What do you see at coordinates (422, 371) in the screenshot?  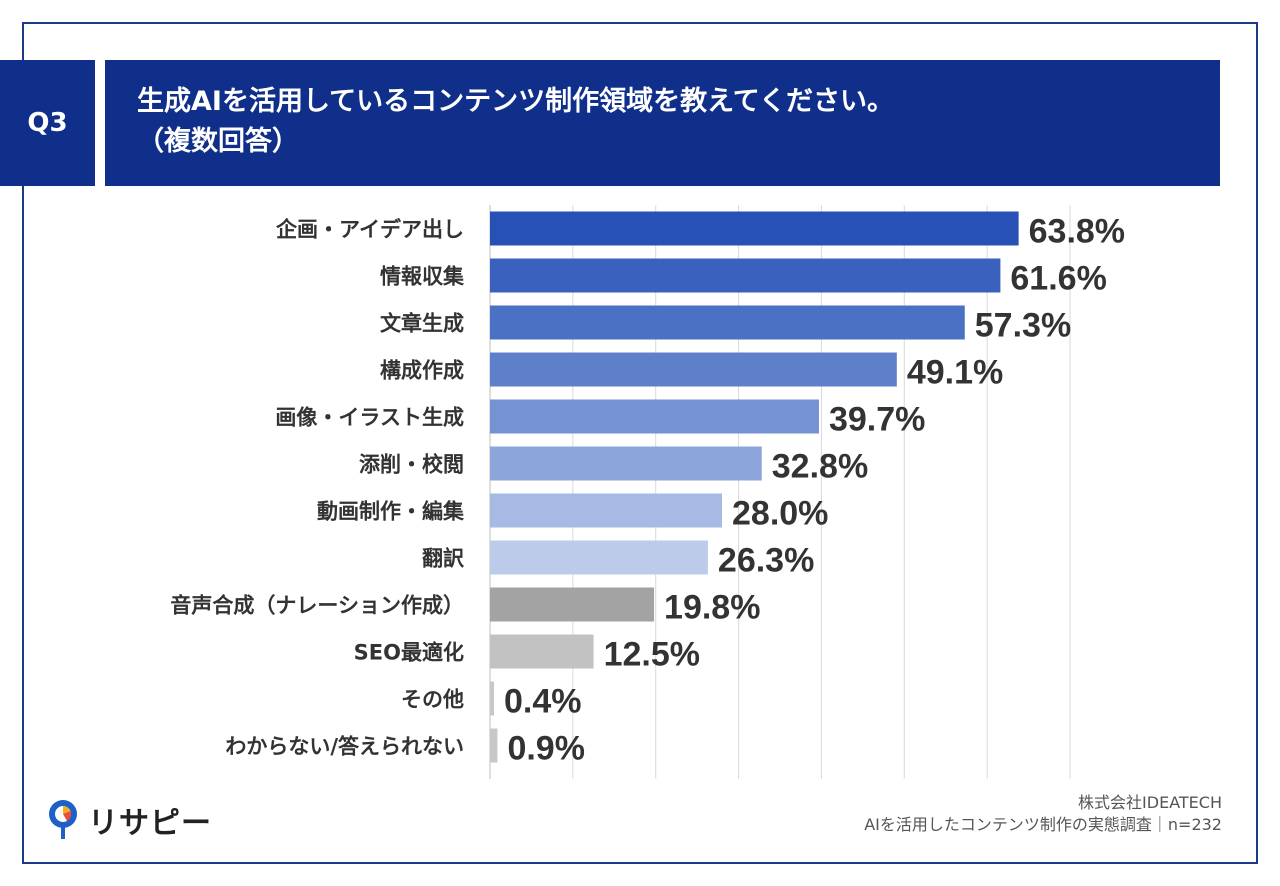 I see `category-label: 構成作成` at bounding box center [422, 371].